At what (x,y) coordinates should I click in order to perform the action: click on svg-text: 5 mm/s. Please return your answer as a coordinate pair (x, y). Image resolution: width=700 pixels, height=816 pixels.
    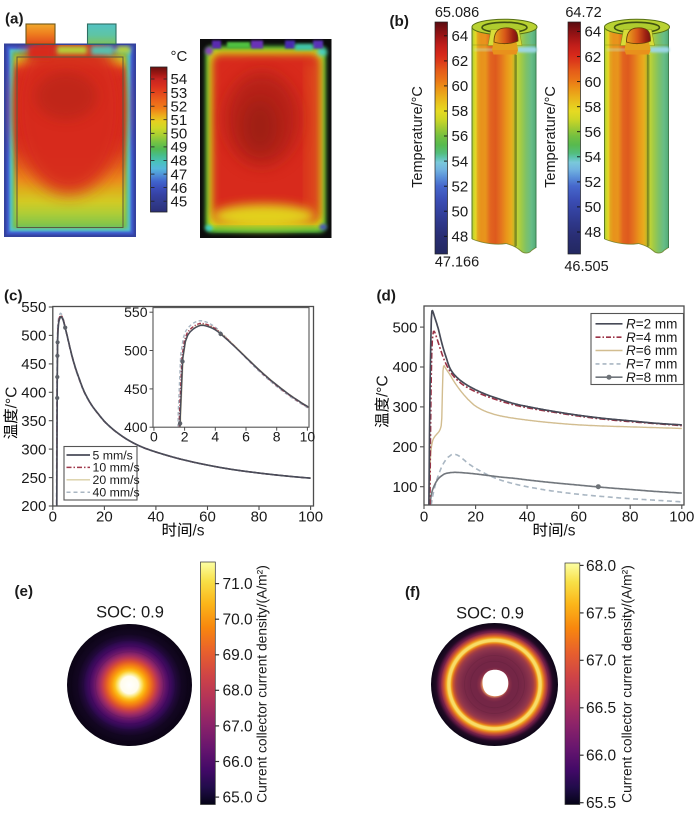
    Looking at the image, I should click on (113, 455).